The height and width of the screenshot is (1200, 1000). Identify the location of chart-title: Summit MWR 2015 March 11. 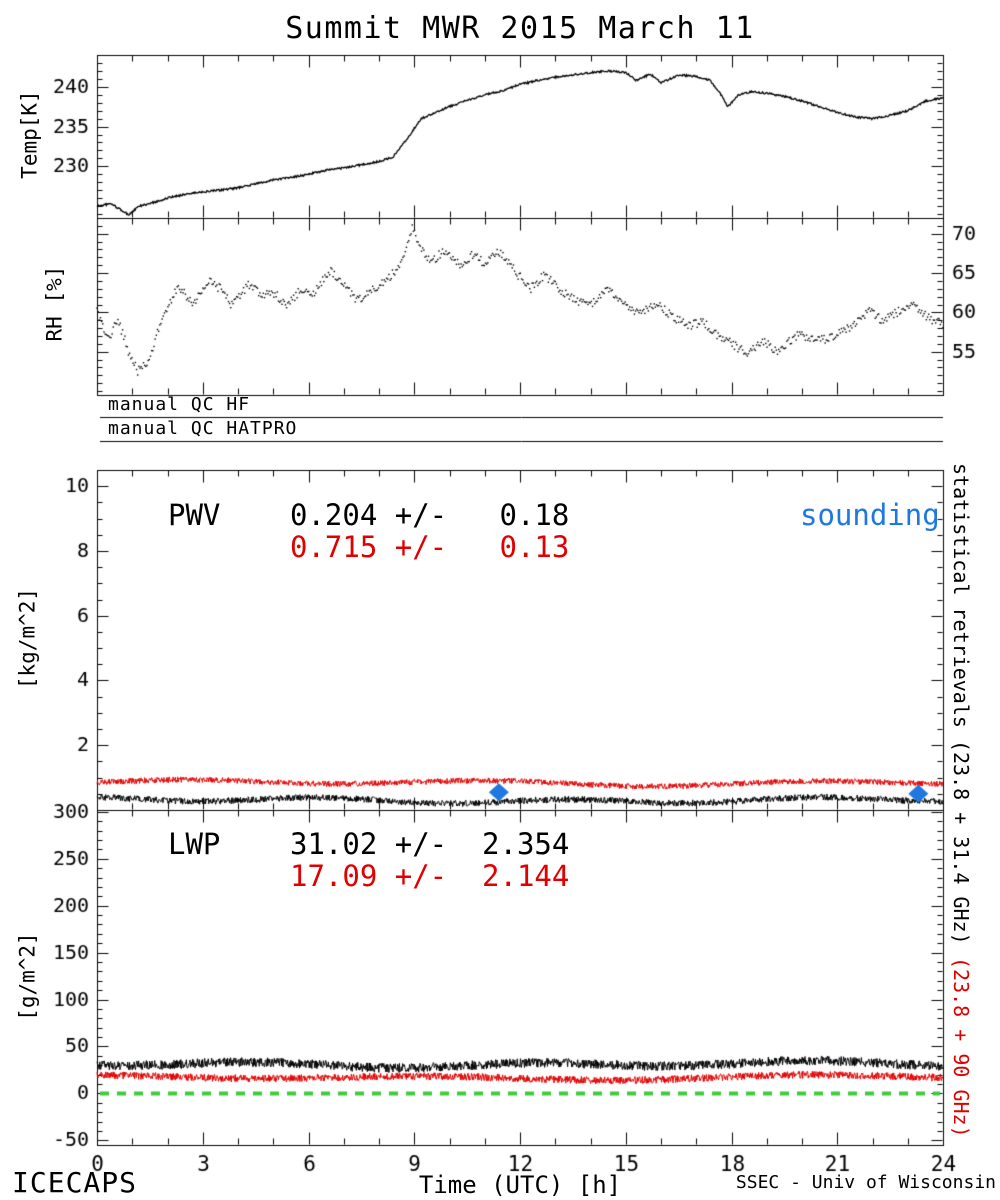
(520, 28).